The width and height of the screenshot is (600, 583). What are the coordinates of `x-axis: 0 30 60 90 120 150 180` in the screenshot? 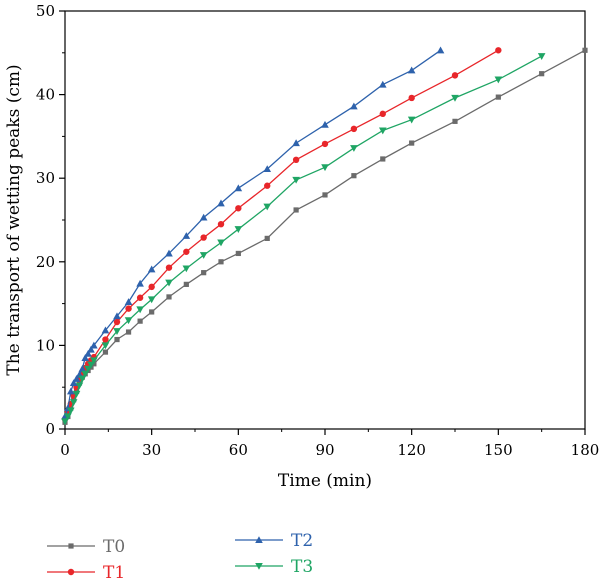 It's located at (329, 444).